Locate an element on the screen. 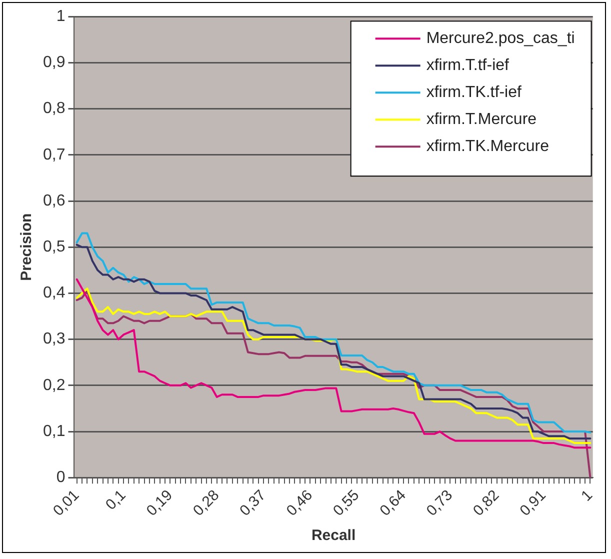 This screenshot has height=559, width=611. y-tick-label: 0,2 is located at coordinates (54, 385).